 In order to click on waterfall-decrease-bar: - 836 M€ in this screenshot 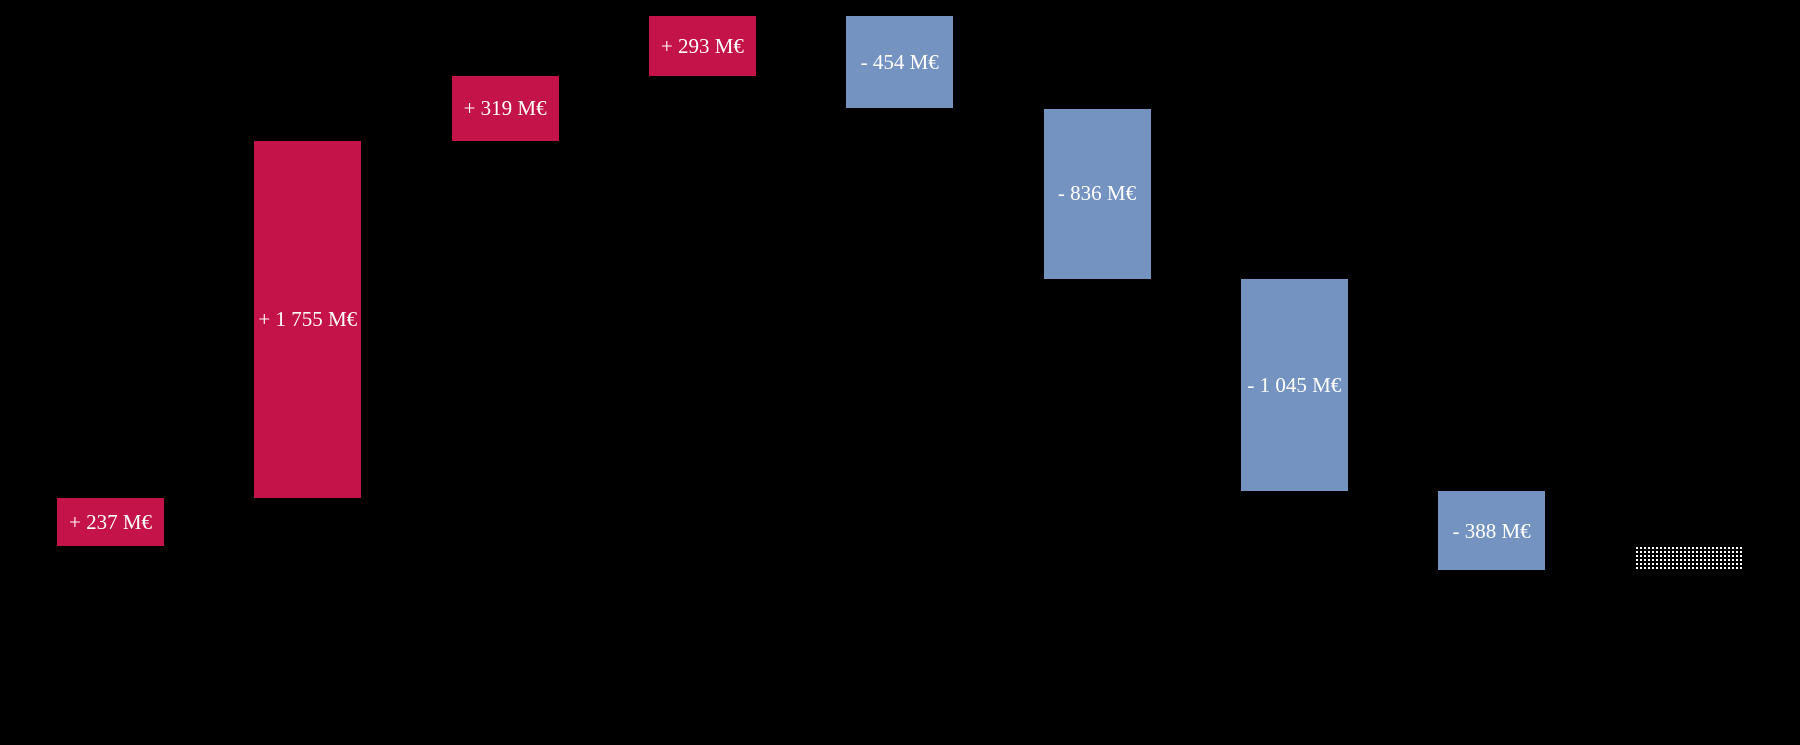, I will do `click(1097, 193)`.